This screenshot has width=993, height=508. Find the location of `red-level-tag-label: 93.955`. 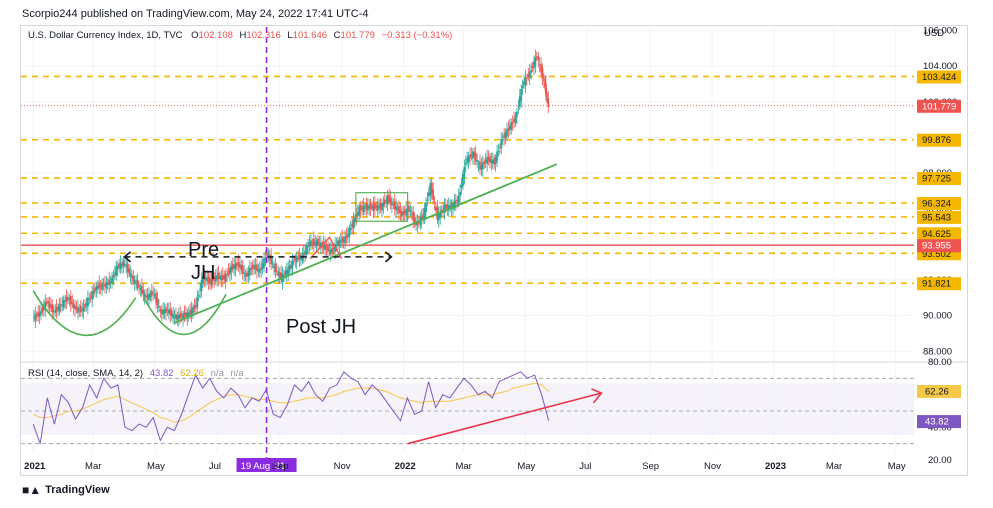

red-level-tag-label: 93.955 is located at coordinates (936, 246).